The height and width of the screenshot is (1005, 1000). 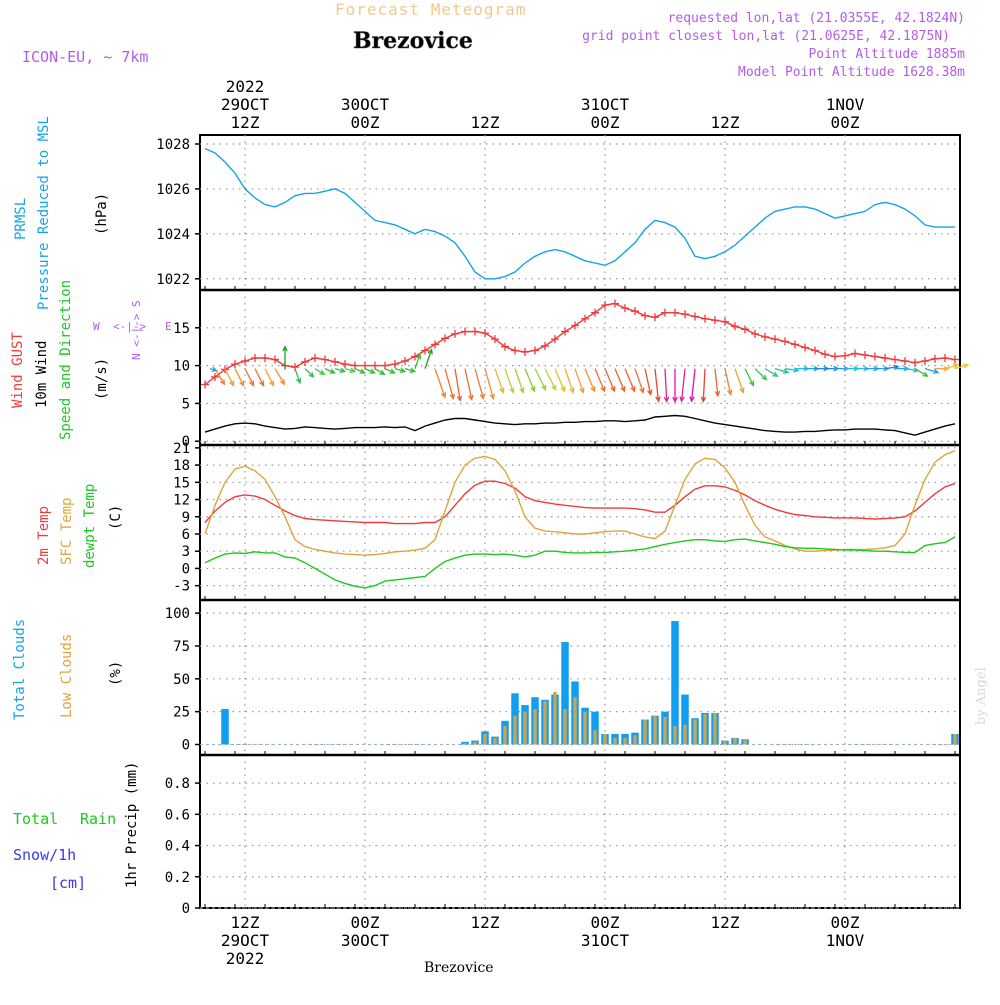 I want to click on bottom-date-label: 31OCT, so click(x=605, y=940).